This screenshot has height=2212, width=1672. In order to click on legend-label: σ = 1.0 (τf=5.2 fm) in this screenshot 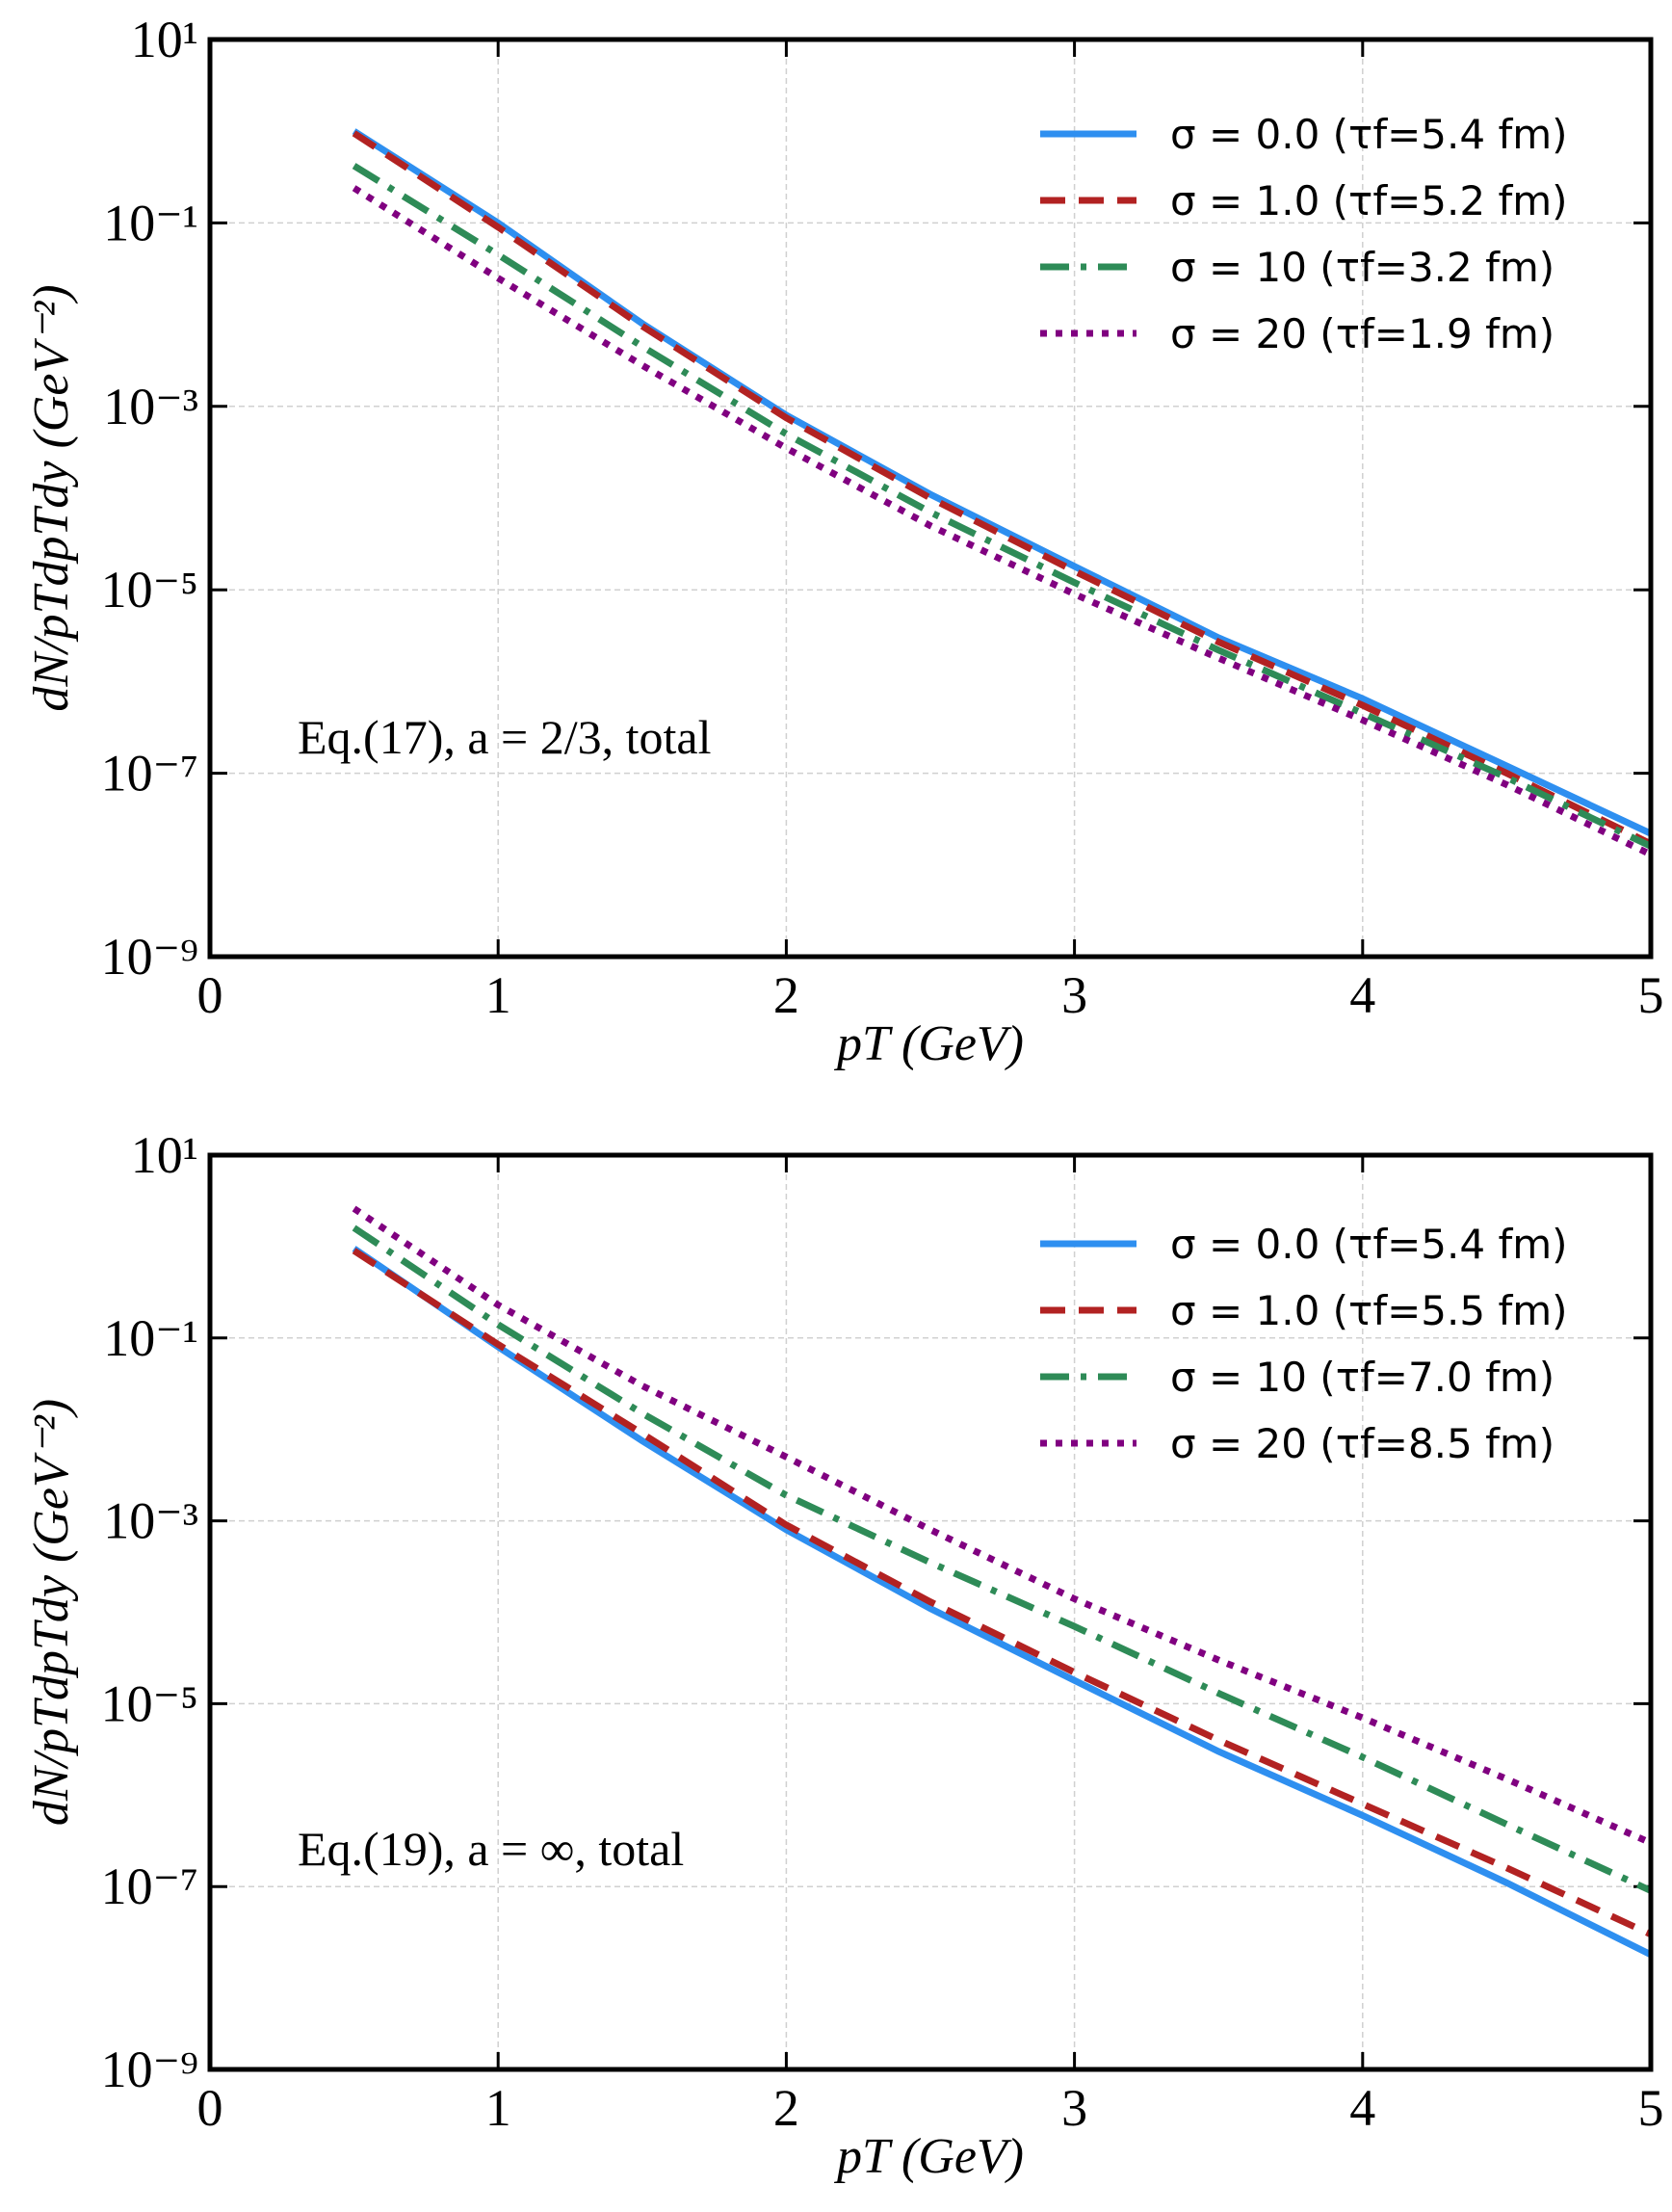, I will do `click(1369, 200)`.